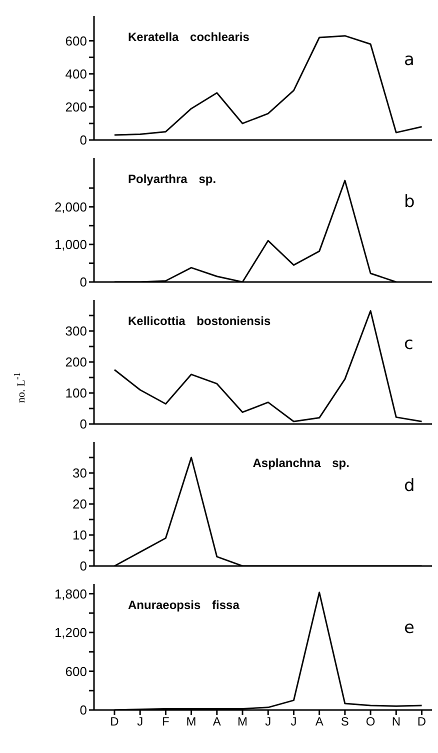 The width and height of the screenshot is (438, 753). What do you see at coordinates (184, 605) in the screenshot?
I see `text: Anuraeopsis fissa` at bounding box center [184, 605].